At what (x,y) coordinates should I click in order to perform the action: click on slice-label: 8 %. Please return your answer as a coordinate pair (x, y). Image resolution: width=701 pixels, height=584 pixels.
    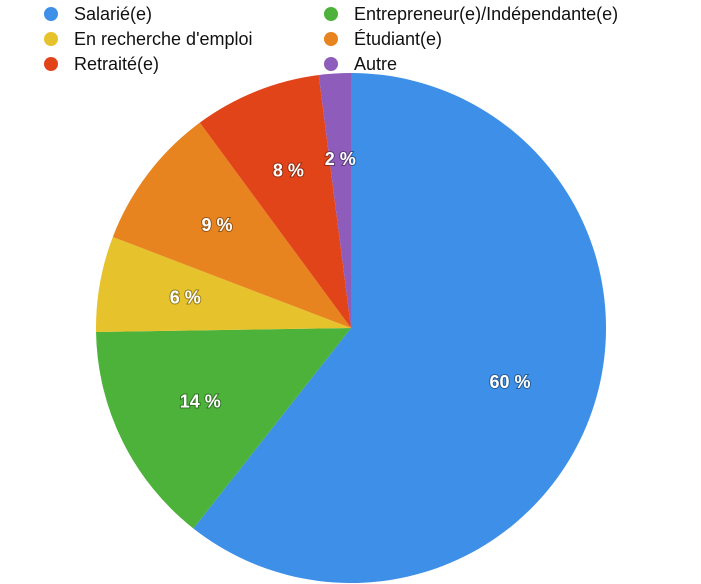
    Looking at the image, I should click on (288, 171).